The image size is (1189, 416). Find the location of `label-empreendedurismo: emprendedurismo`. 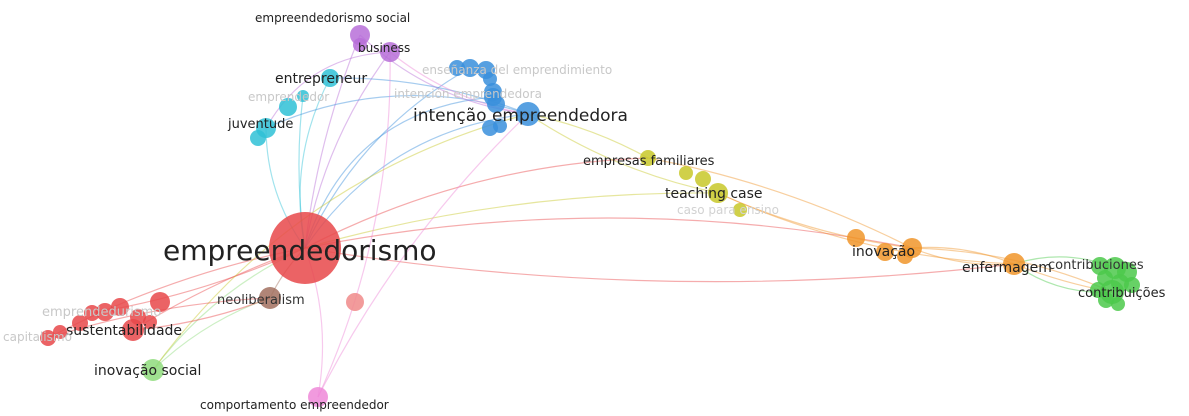

label-empreendedurismo: emprendedurismo is located at coordinates (101, 312).